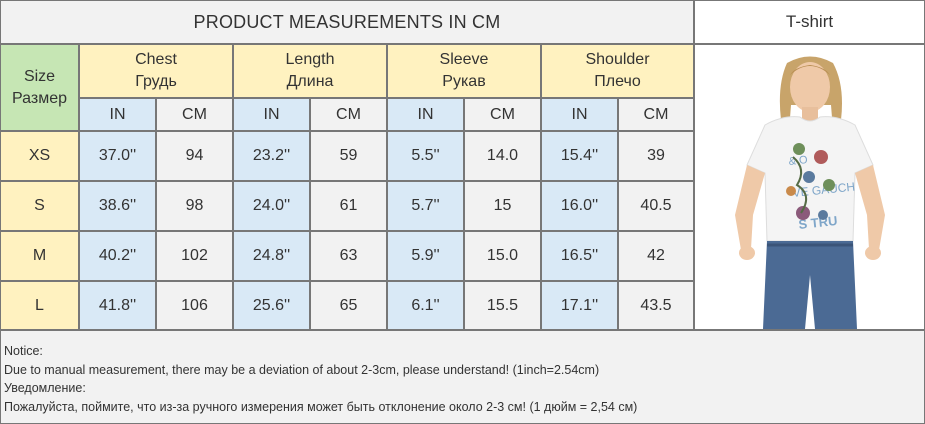 Image resolution: width=925 pixels, height=424 pixels. I want to click on value-cell: 38.6'', so click(117, 206).